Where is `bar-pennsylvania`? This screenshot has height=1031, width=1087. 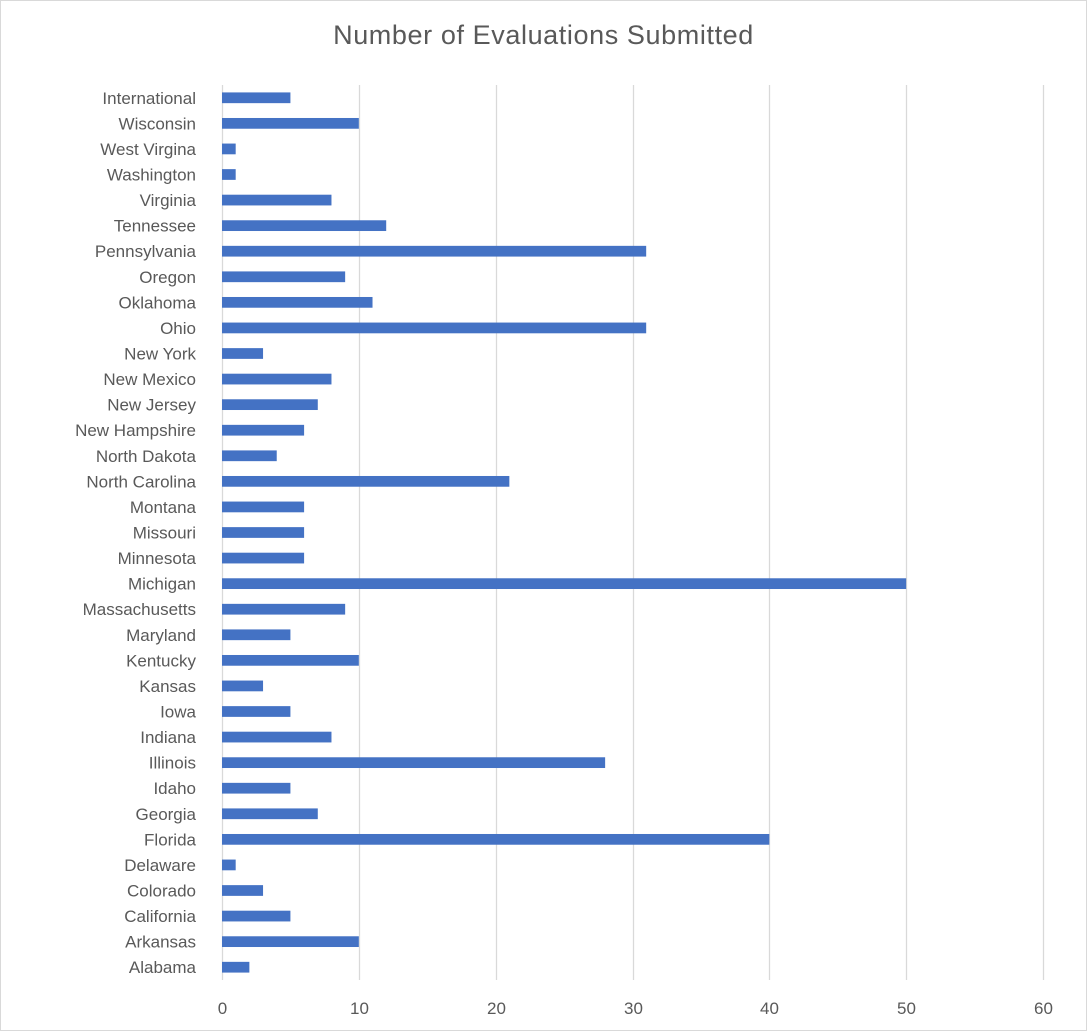 bar-pennsylvania is located at coordinates (434, 251).